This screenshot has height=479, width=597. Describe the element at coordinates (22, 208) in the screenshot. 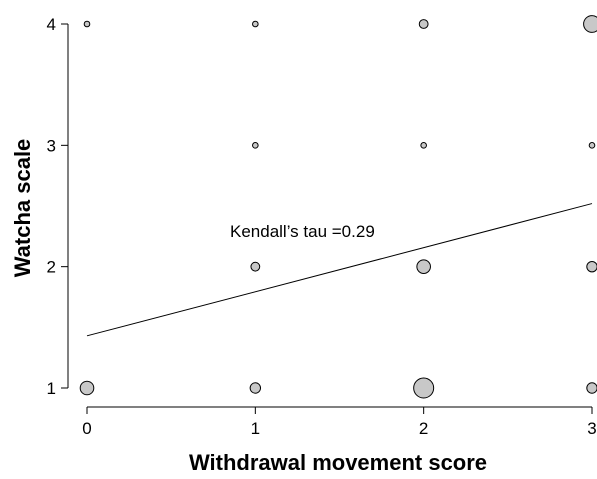

I see `y-axis-title: Watcha scale` at that location.